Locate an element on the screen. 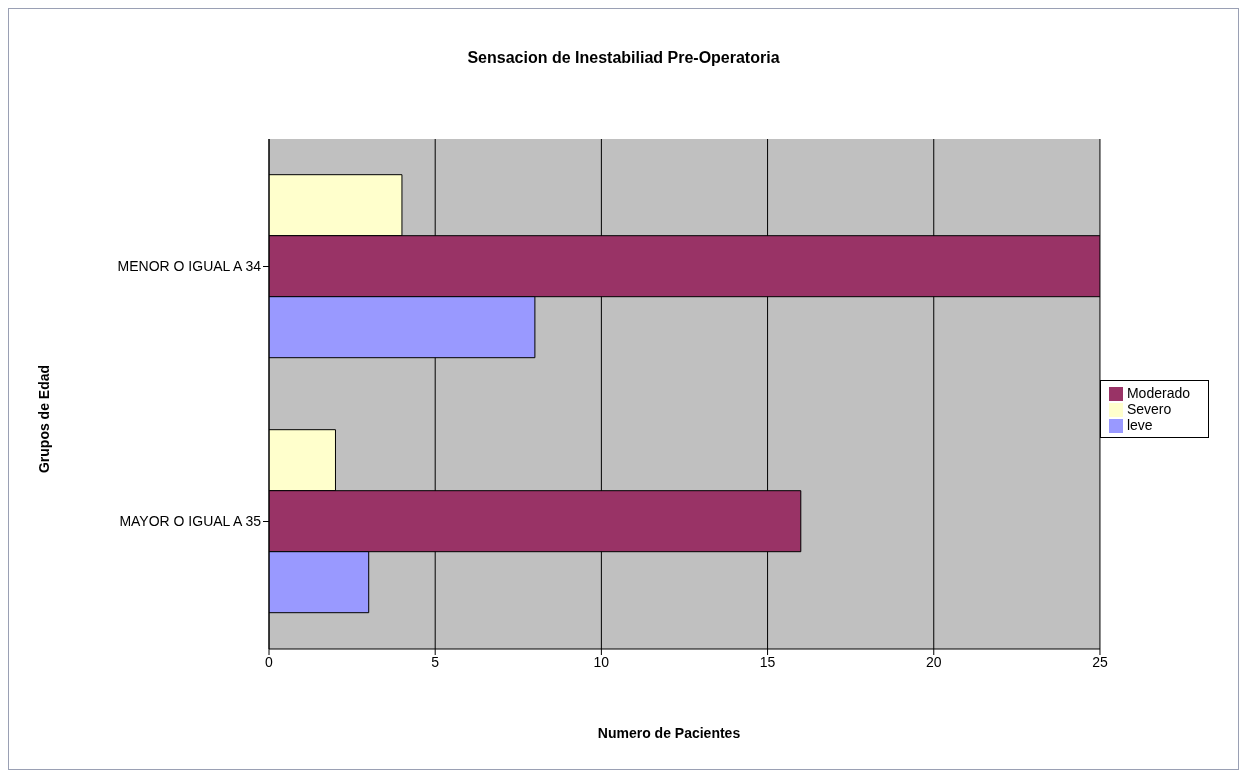 The height and width of the screenshot is (778, 1247). x-tick-label: 0 is located at coordinates (269, 661).